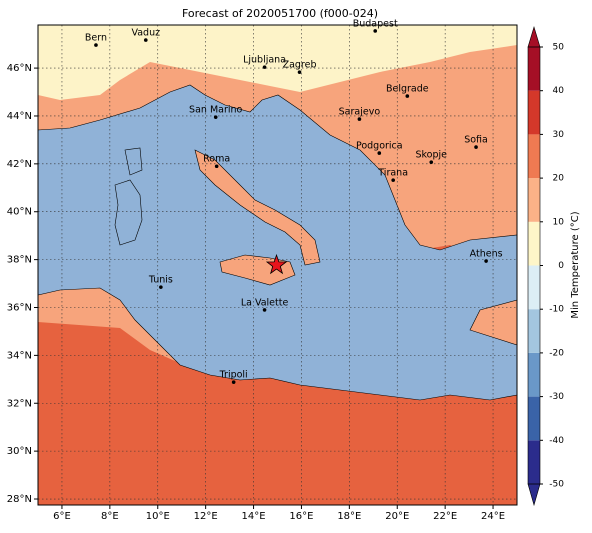  Describe the element at coordinates (257, 207) in the screenshot. I see `italy-coast` at that location.